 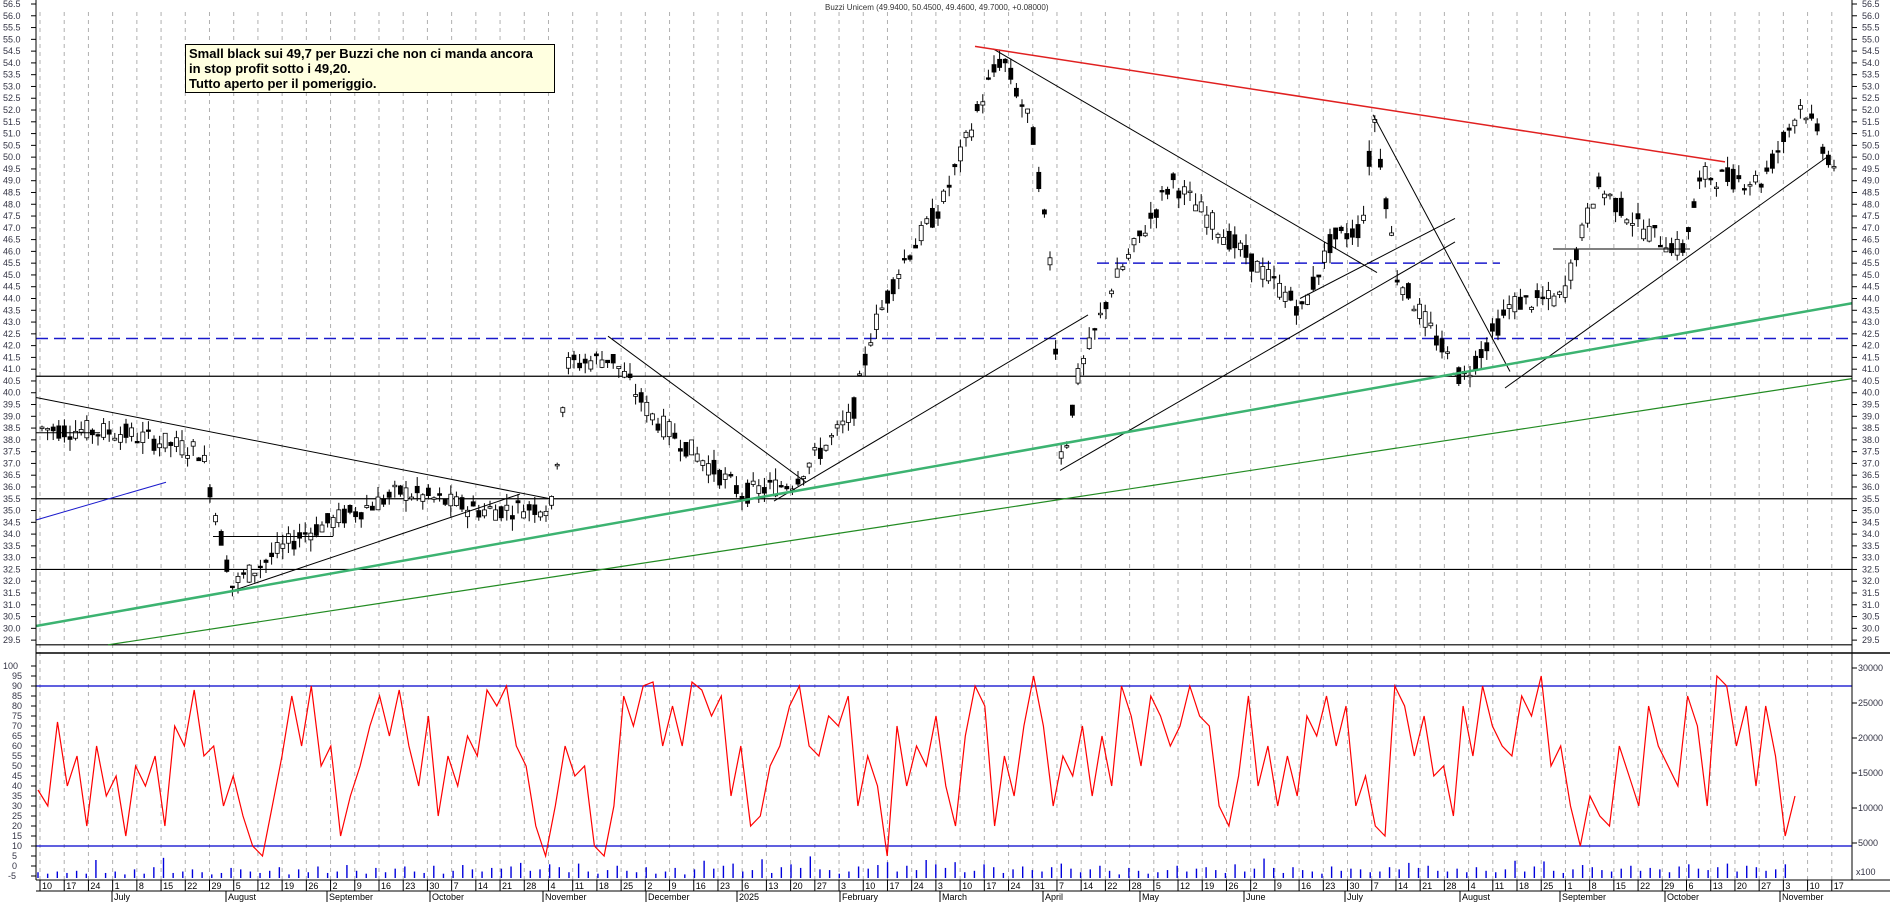 What do you see at coordinates (1871, 240) in the screenshot?
I see `svg-text: 46.5` at bounding box center [1871, 240].